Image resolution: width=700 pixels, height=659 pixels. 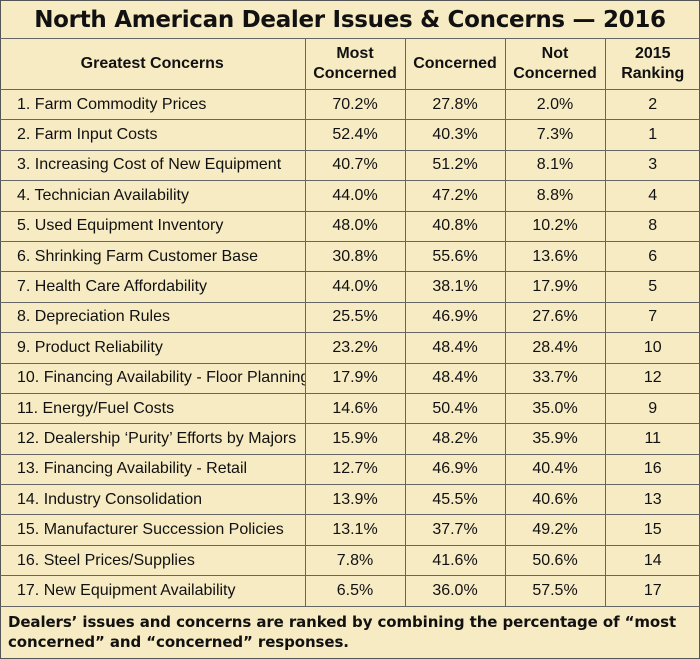 I want to click on concerned-value: 48.4%, so click(x=455, y=378).